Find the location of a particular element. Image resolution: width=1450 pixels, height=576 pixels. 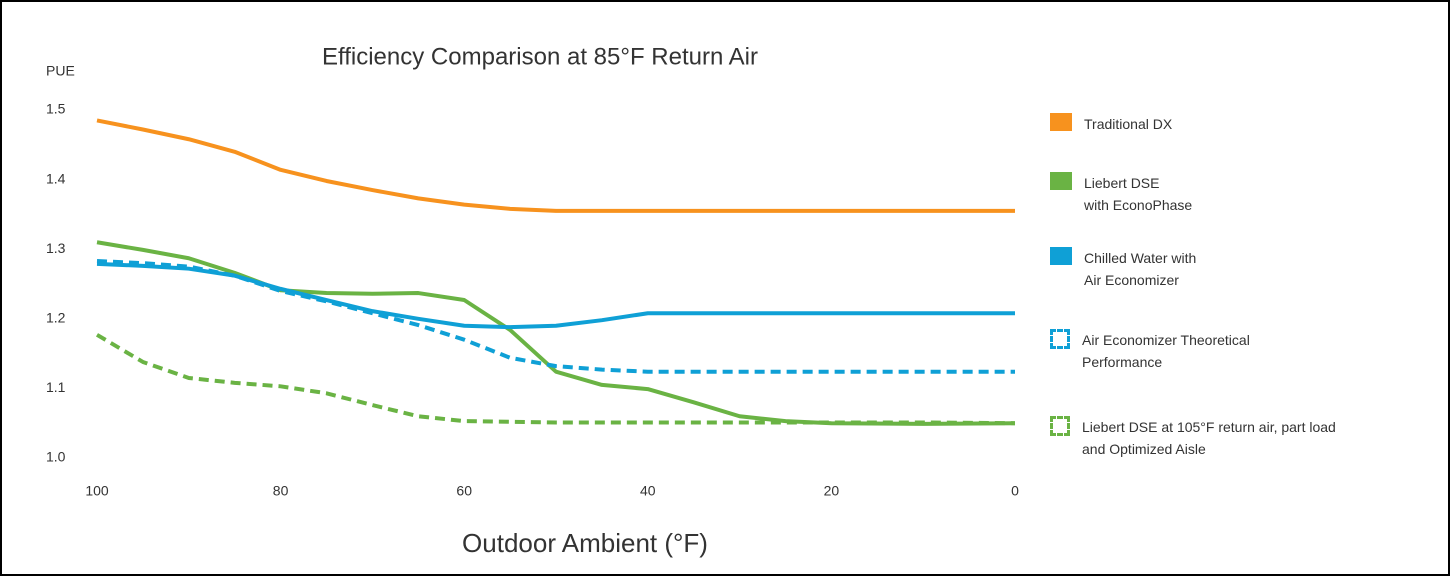

x-tick-label: 100 is located at coordinates (97, 491).